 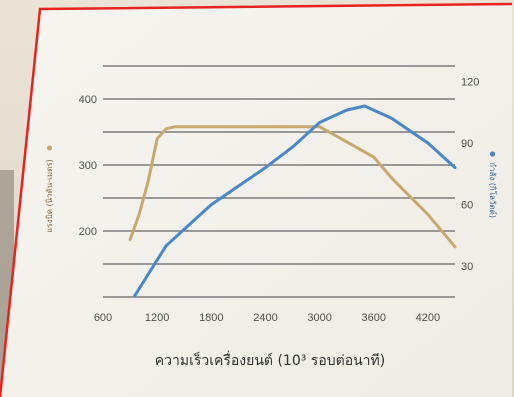 What do you see at coordinates (467, 206) in the screenshot?
I see `right-tick-label: 60` at bounding box center [467, 206].